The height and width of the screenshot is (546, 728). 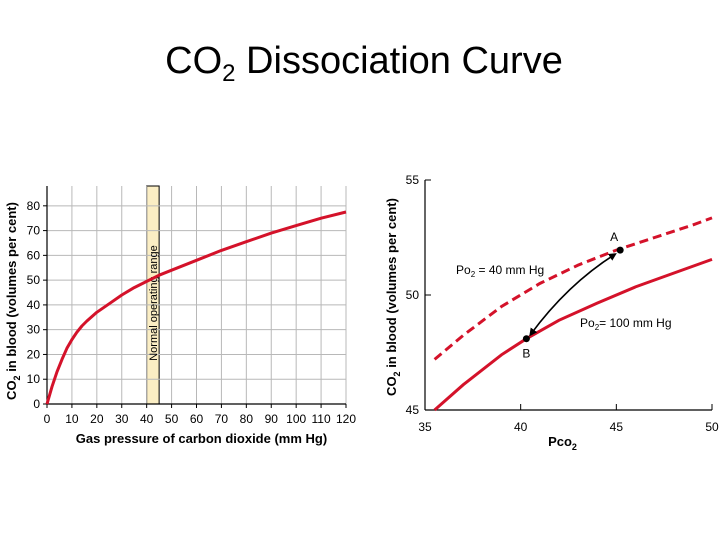 What do you see at coordinates (399, 61) in the screenshot?
I see `title-text-rest: Dissociation Curve` at bounding box center [399, 61].